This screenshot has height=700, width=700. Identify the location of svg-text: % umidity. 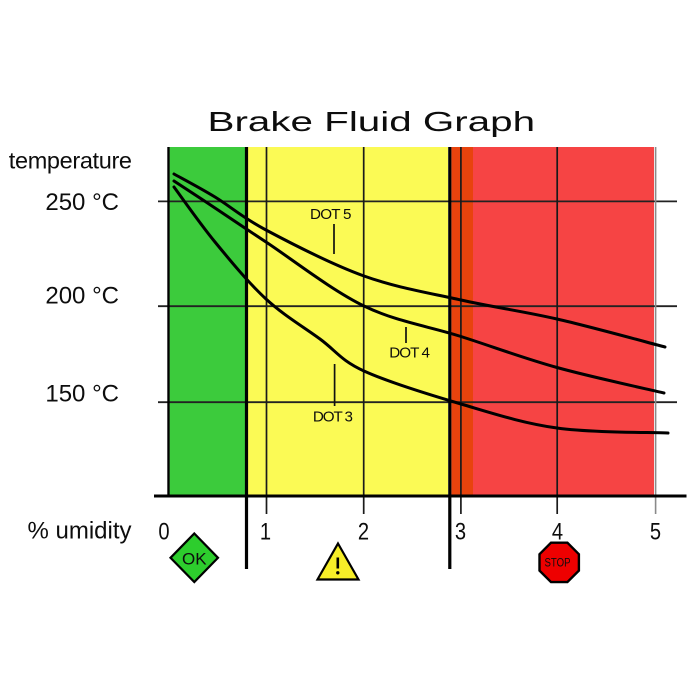
(80, 531).